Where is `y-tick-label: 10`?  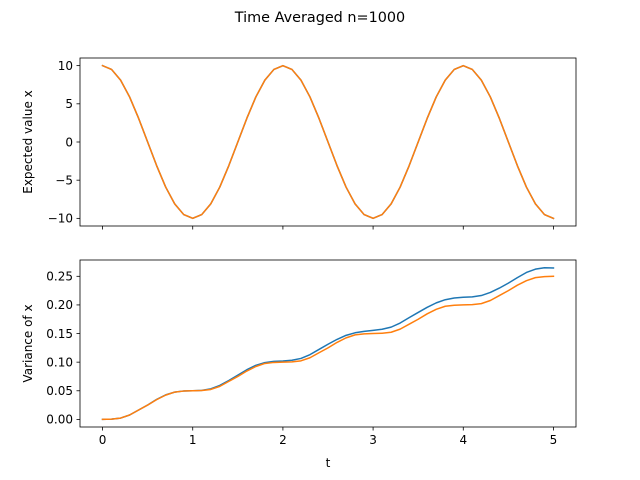 y-tick-label: 10 is located at coordinates (65, 66).